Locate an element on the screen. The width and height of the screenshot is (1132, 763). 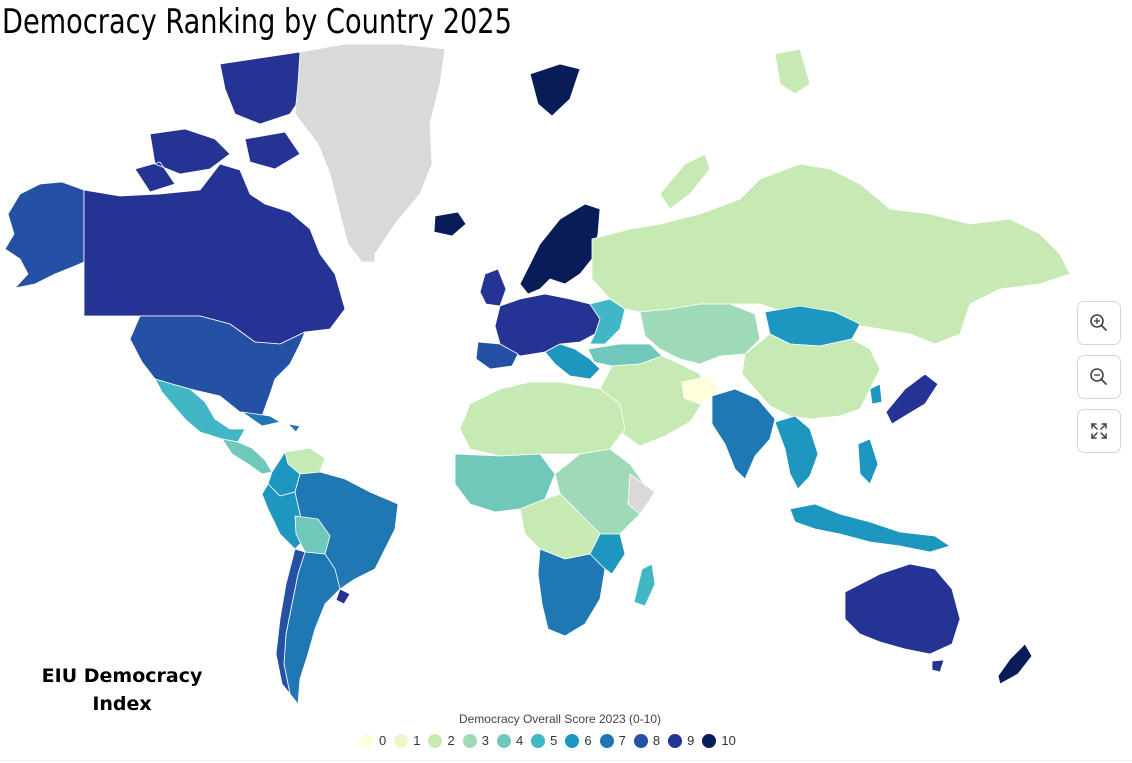
legend-item: 9 is located at coordinates (681, 740).